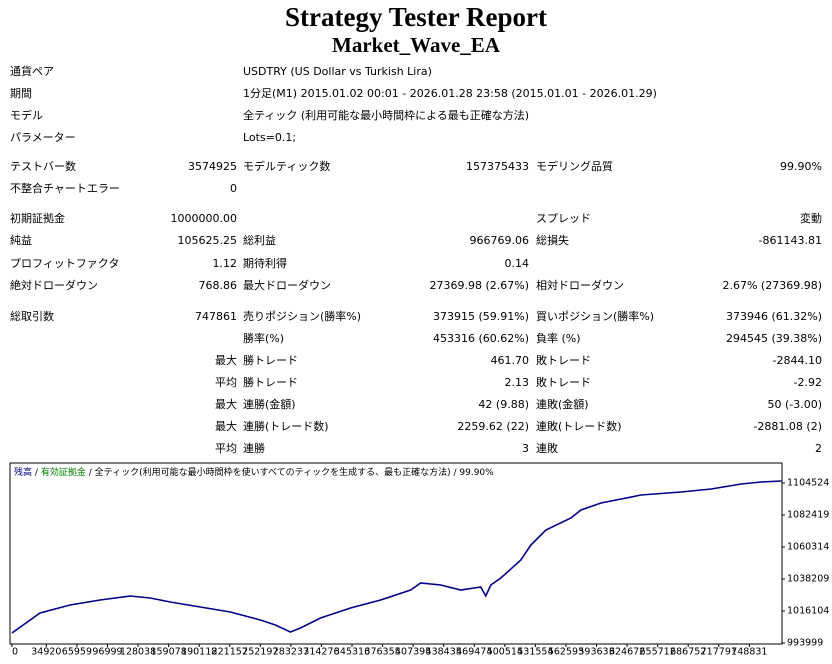 Image resolution: width=832 pixels, height=664 pixels. Describe the element at coordinates (790, 240) in the screenshot. I see `stat-value: -861143.81` at that location.